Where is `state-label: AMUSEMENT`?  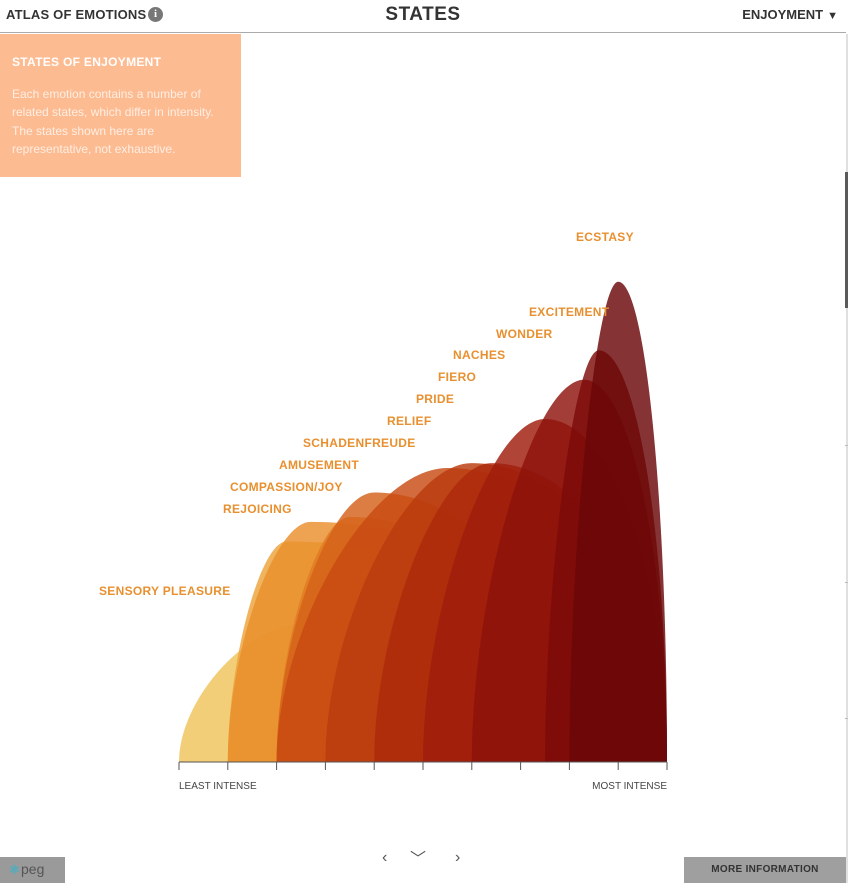
state-label: AMUSEMENT is located at coordinates (319, 465).